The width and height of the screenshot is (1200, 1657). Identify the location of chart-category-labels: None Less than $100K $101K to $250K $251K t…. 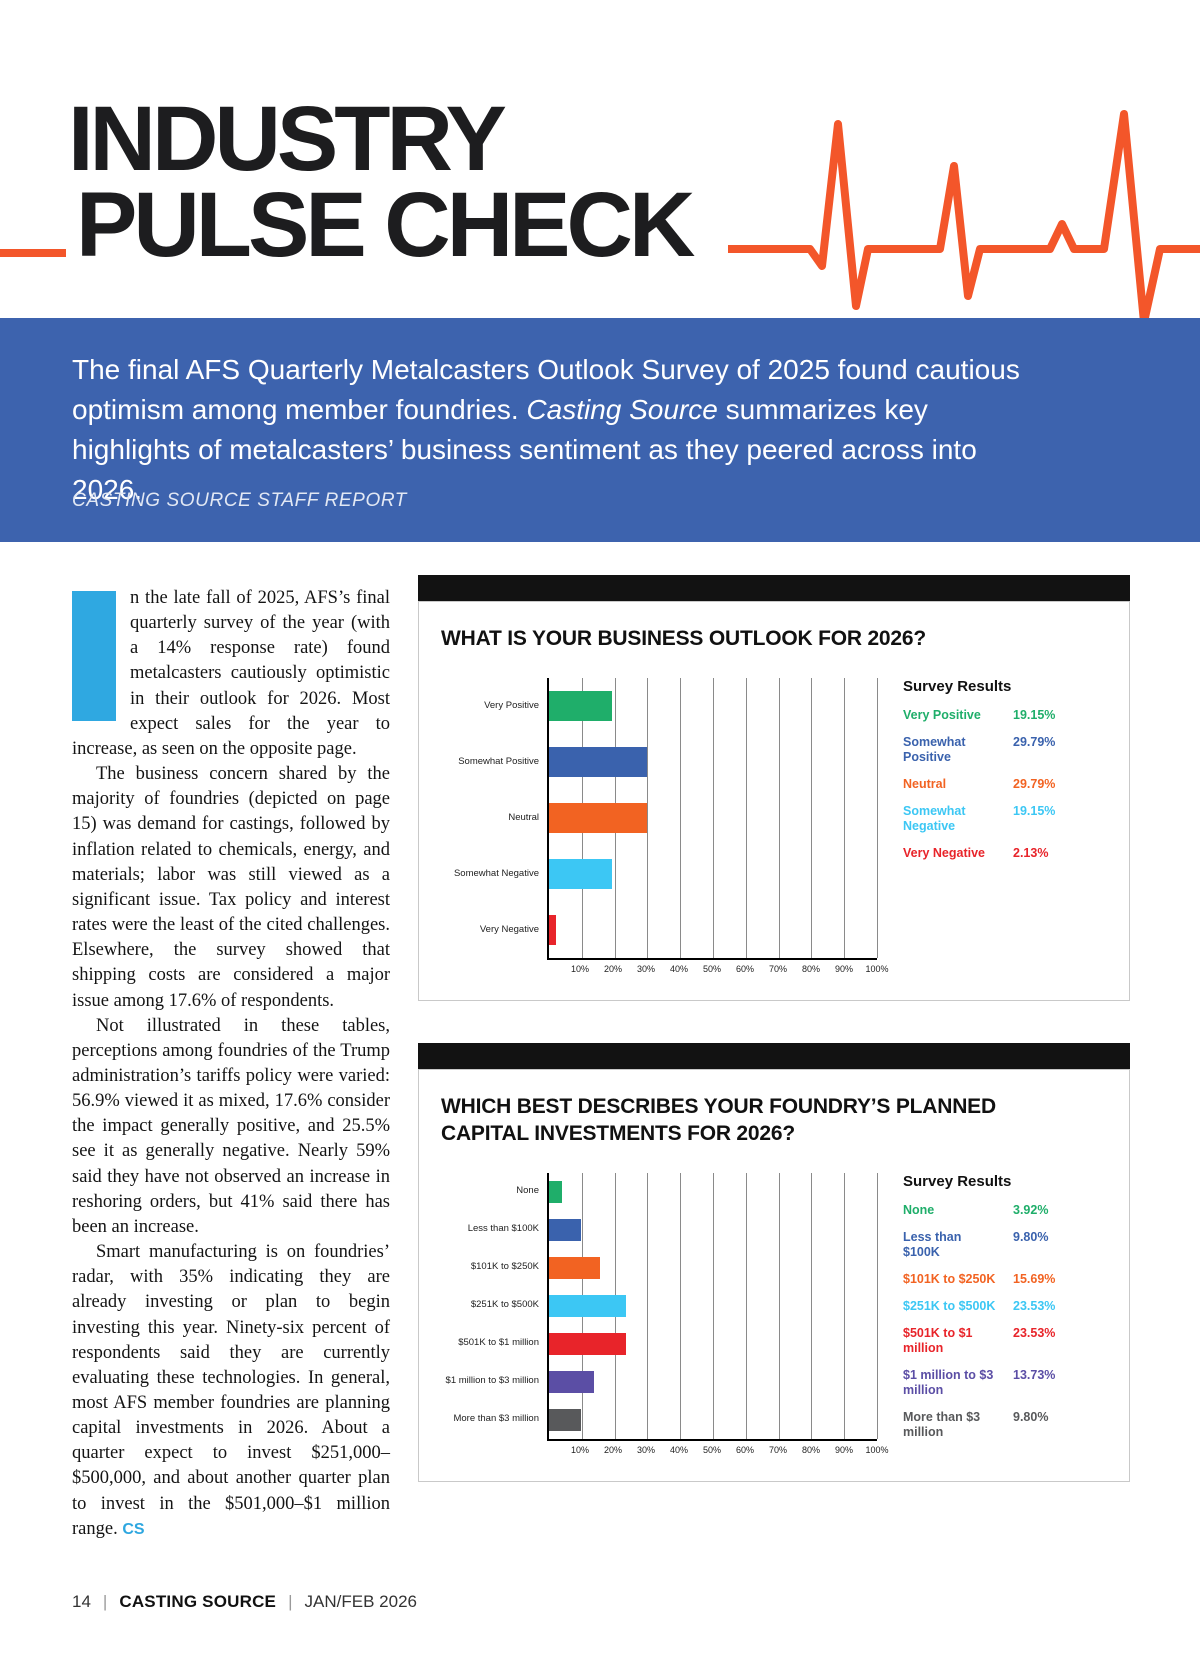
(494, 1318).